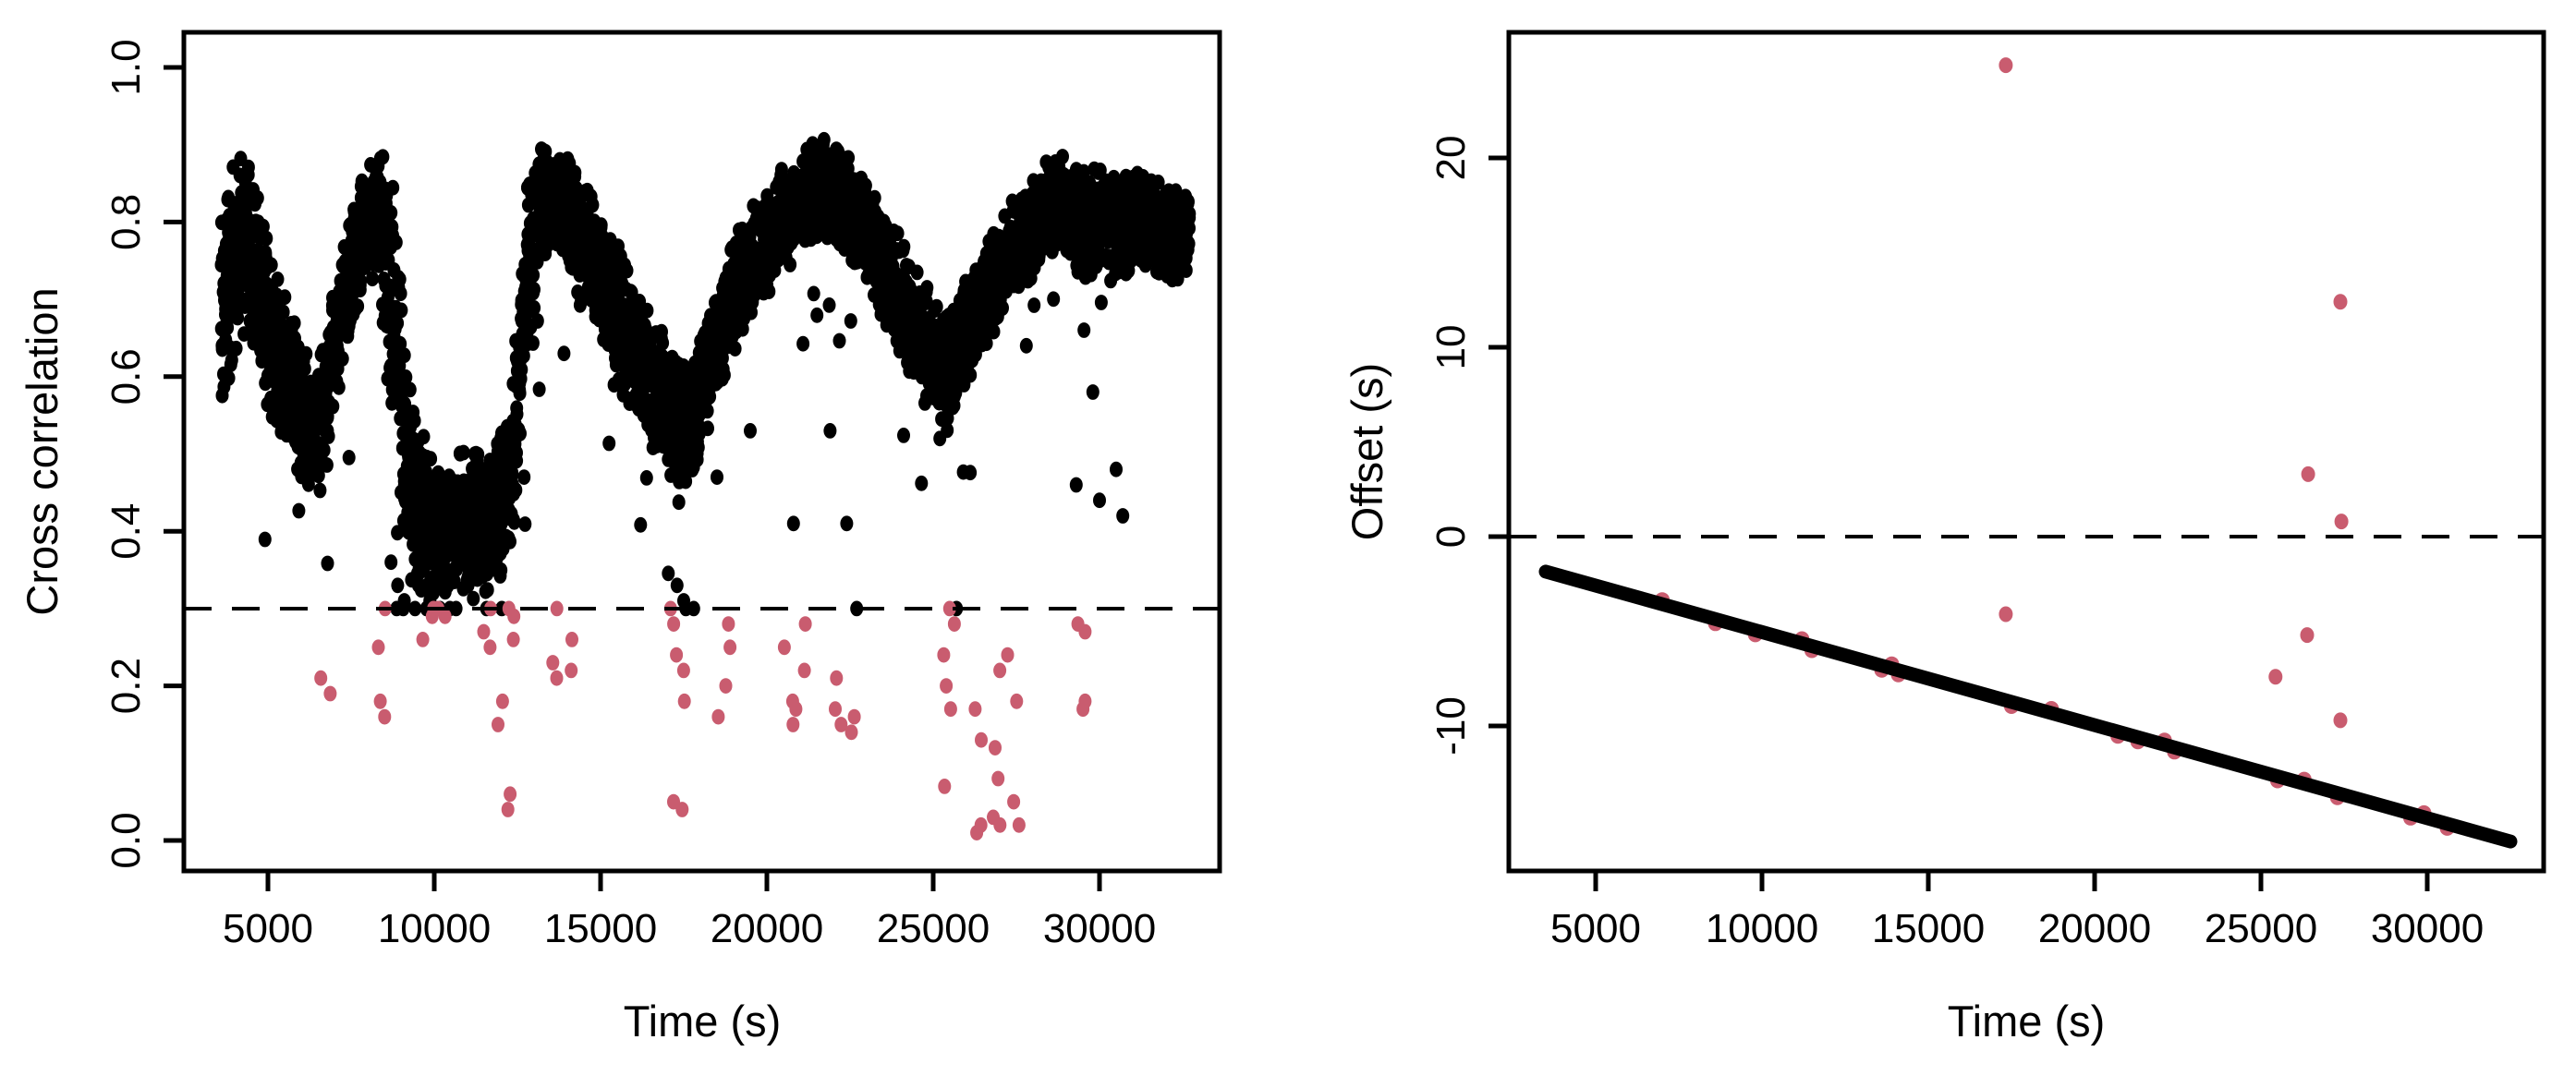 The image size is (2576, 1088). Describe the element at coordinates (126, 376) in the screenshot. I see `y-axis-tick-label: 0.6` at that location.